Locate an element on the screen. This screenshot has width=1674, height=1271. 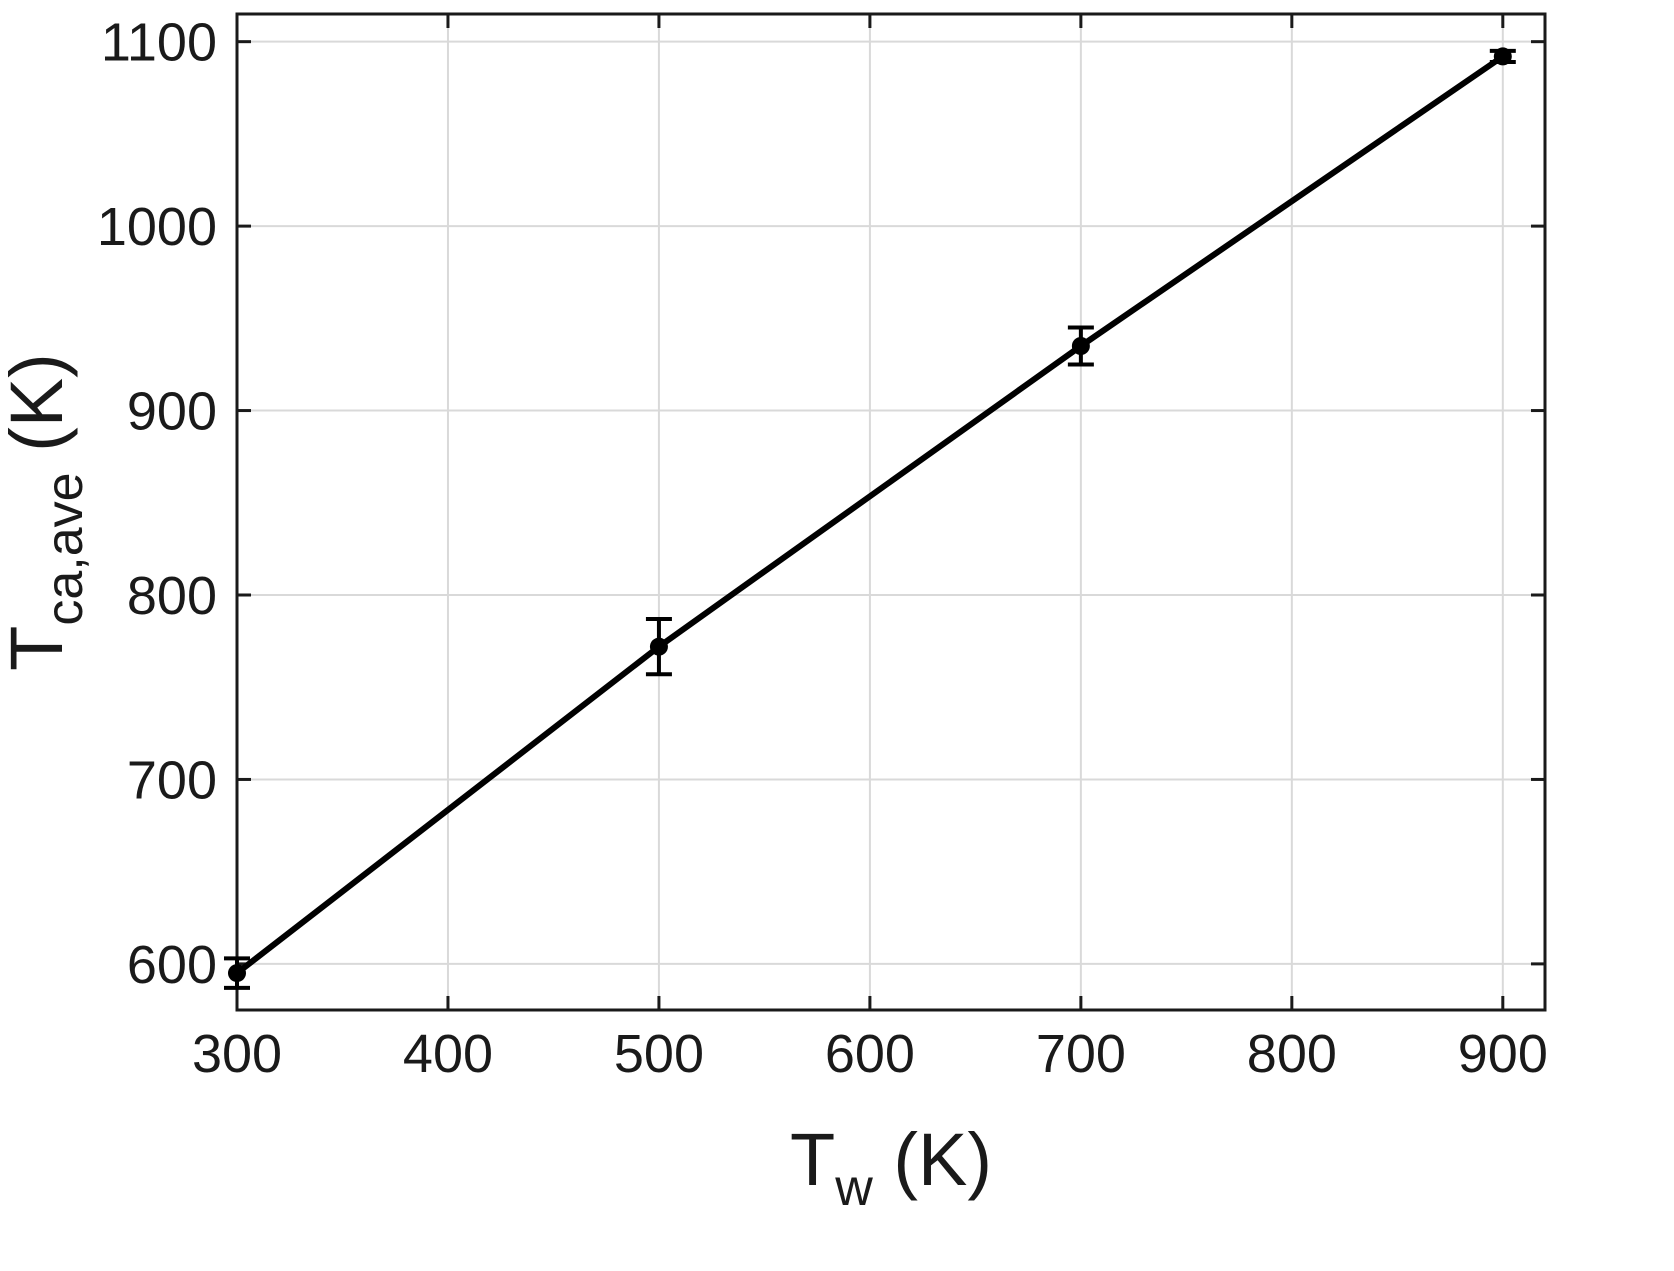
x-tick-label: 400 is located at coordinates (448, 1054).